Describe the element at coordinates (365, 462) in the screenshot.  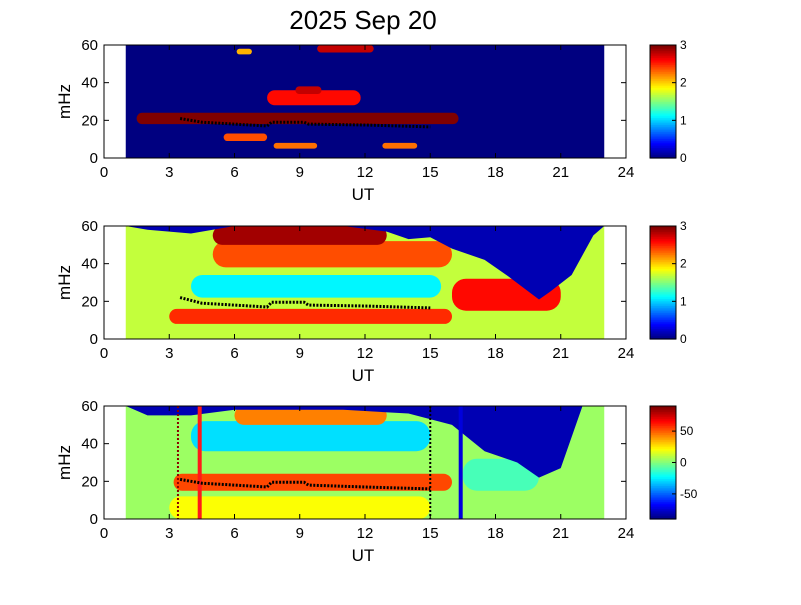
I see `spectrogram` at that location.